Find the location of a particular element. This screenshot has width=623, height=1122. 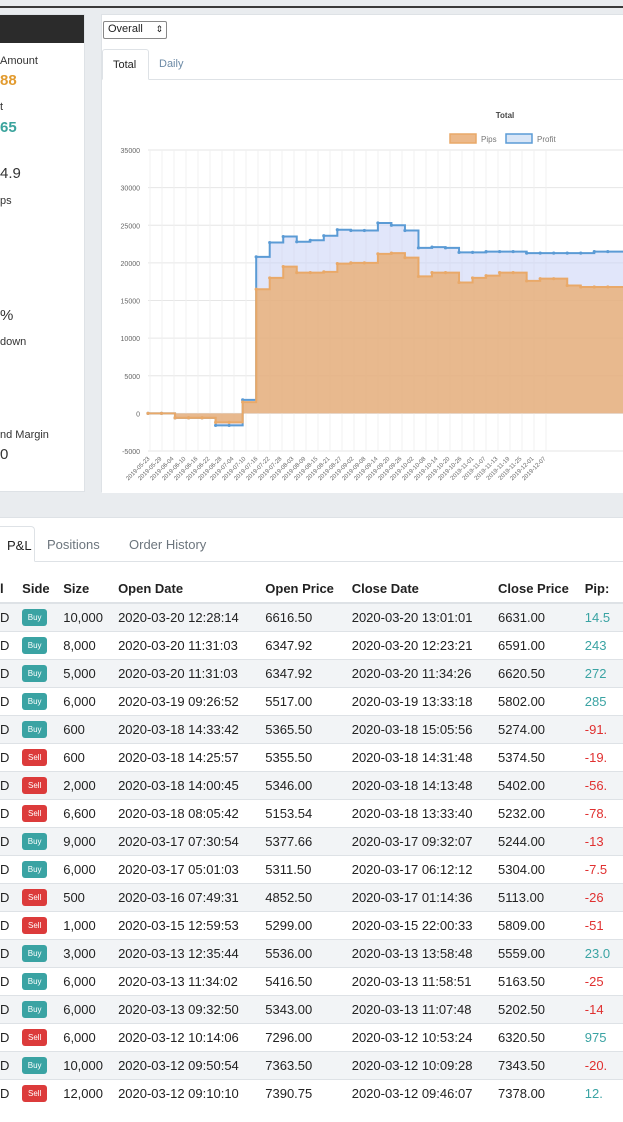

chart-tabbar: Total Daily is located at coordinates (362, 64).